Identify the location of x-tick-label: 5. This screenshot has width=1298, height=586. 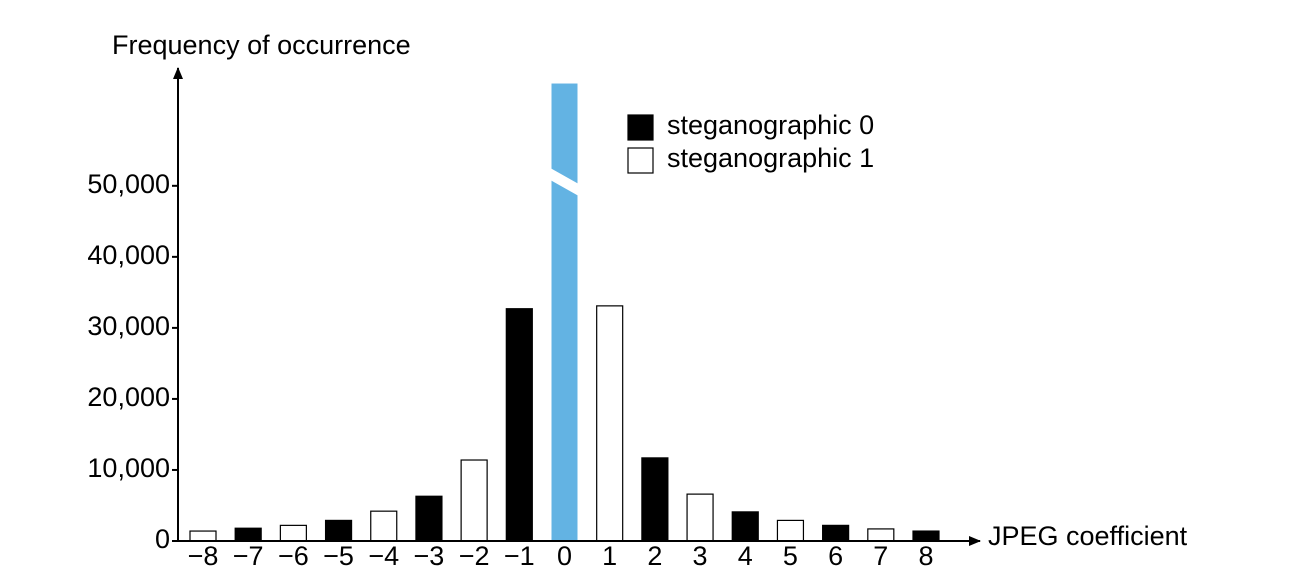
(790, 556).